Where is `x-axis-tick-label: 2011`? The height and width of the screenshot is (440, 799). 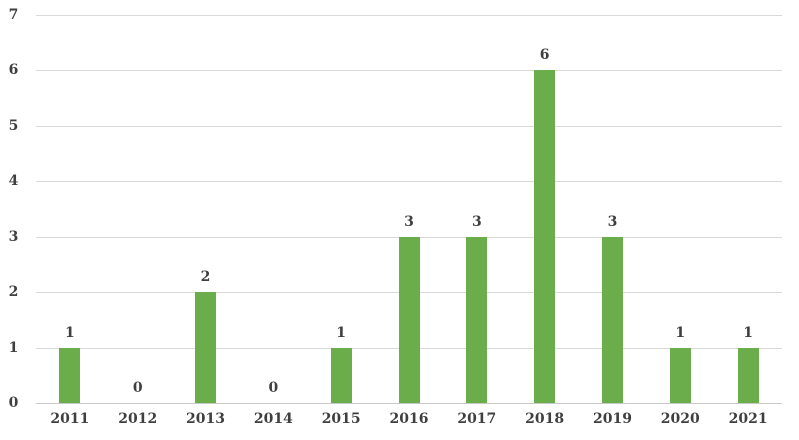 x-axis-tick-label: 2011 is located at coordinates (70, 419).